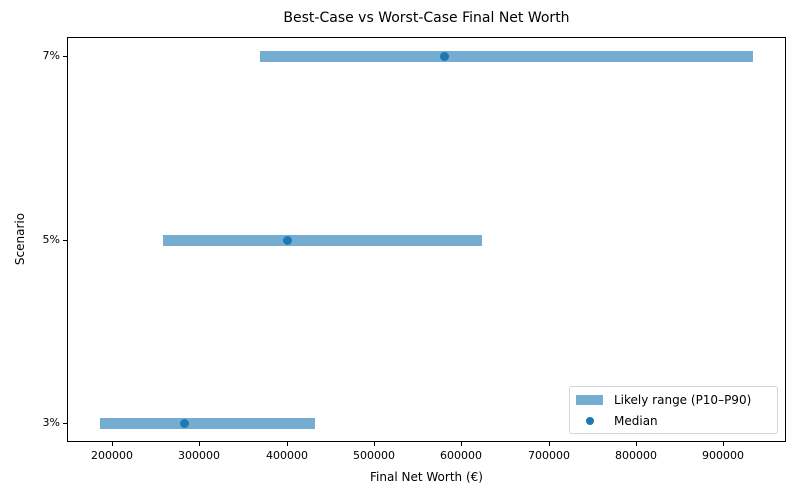 The height and width of the screenshot is (500, 800). What do you see at coordinates (51, 239) in the screenshot?
I see `y-tick-label: 5%` at bounding box center [51, 239].